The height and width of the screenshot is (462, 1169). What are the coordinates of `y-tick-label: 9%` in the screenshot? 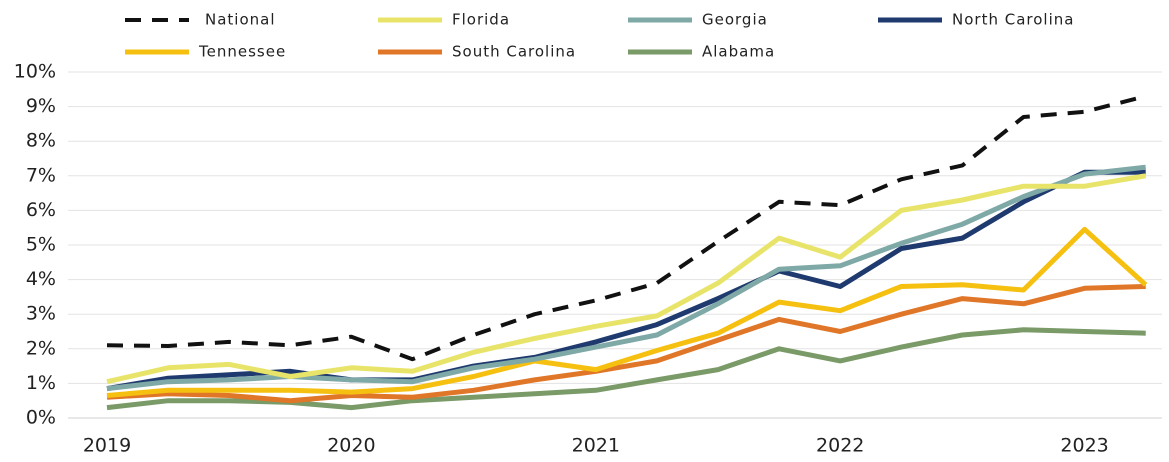 It's located at (41, 106).